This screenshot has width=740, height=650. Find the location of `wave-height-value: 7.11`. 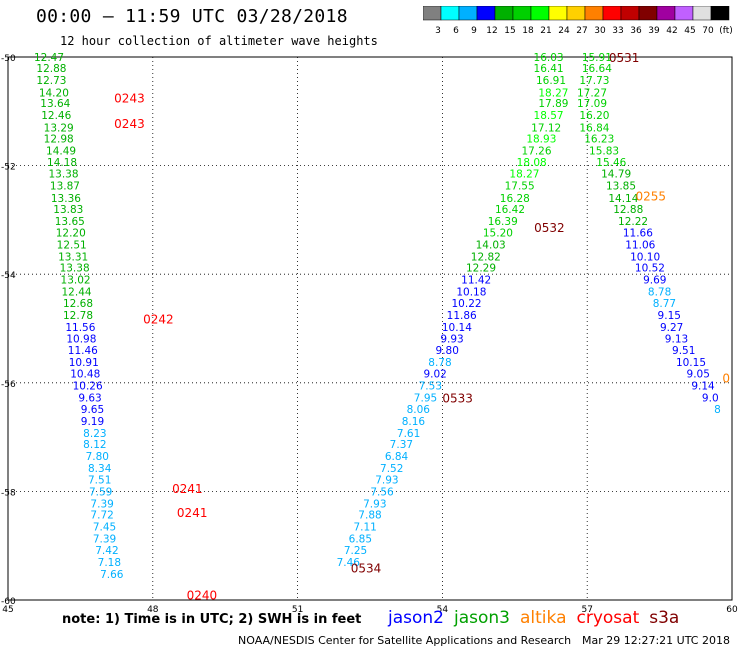

wave-height-value: 7.11 is located at coordinates (364, 528).